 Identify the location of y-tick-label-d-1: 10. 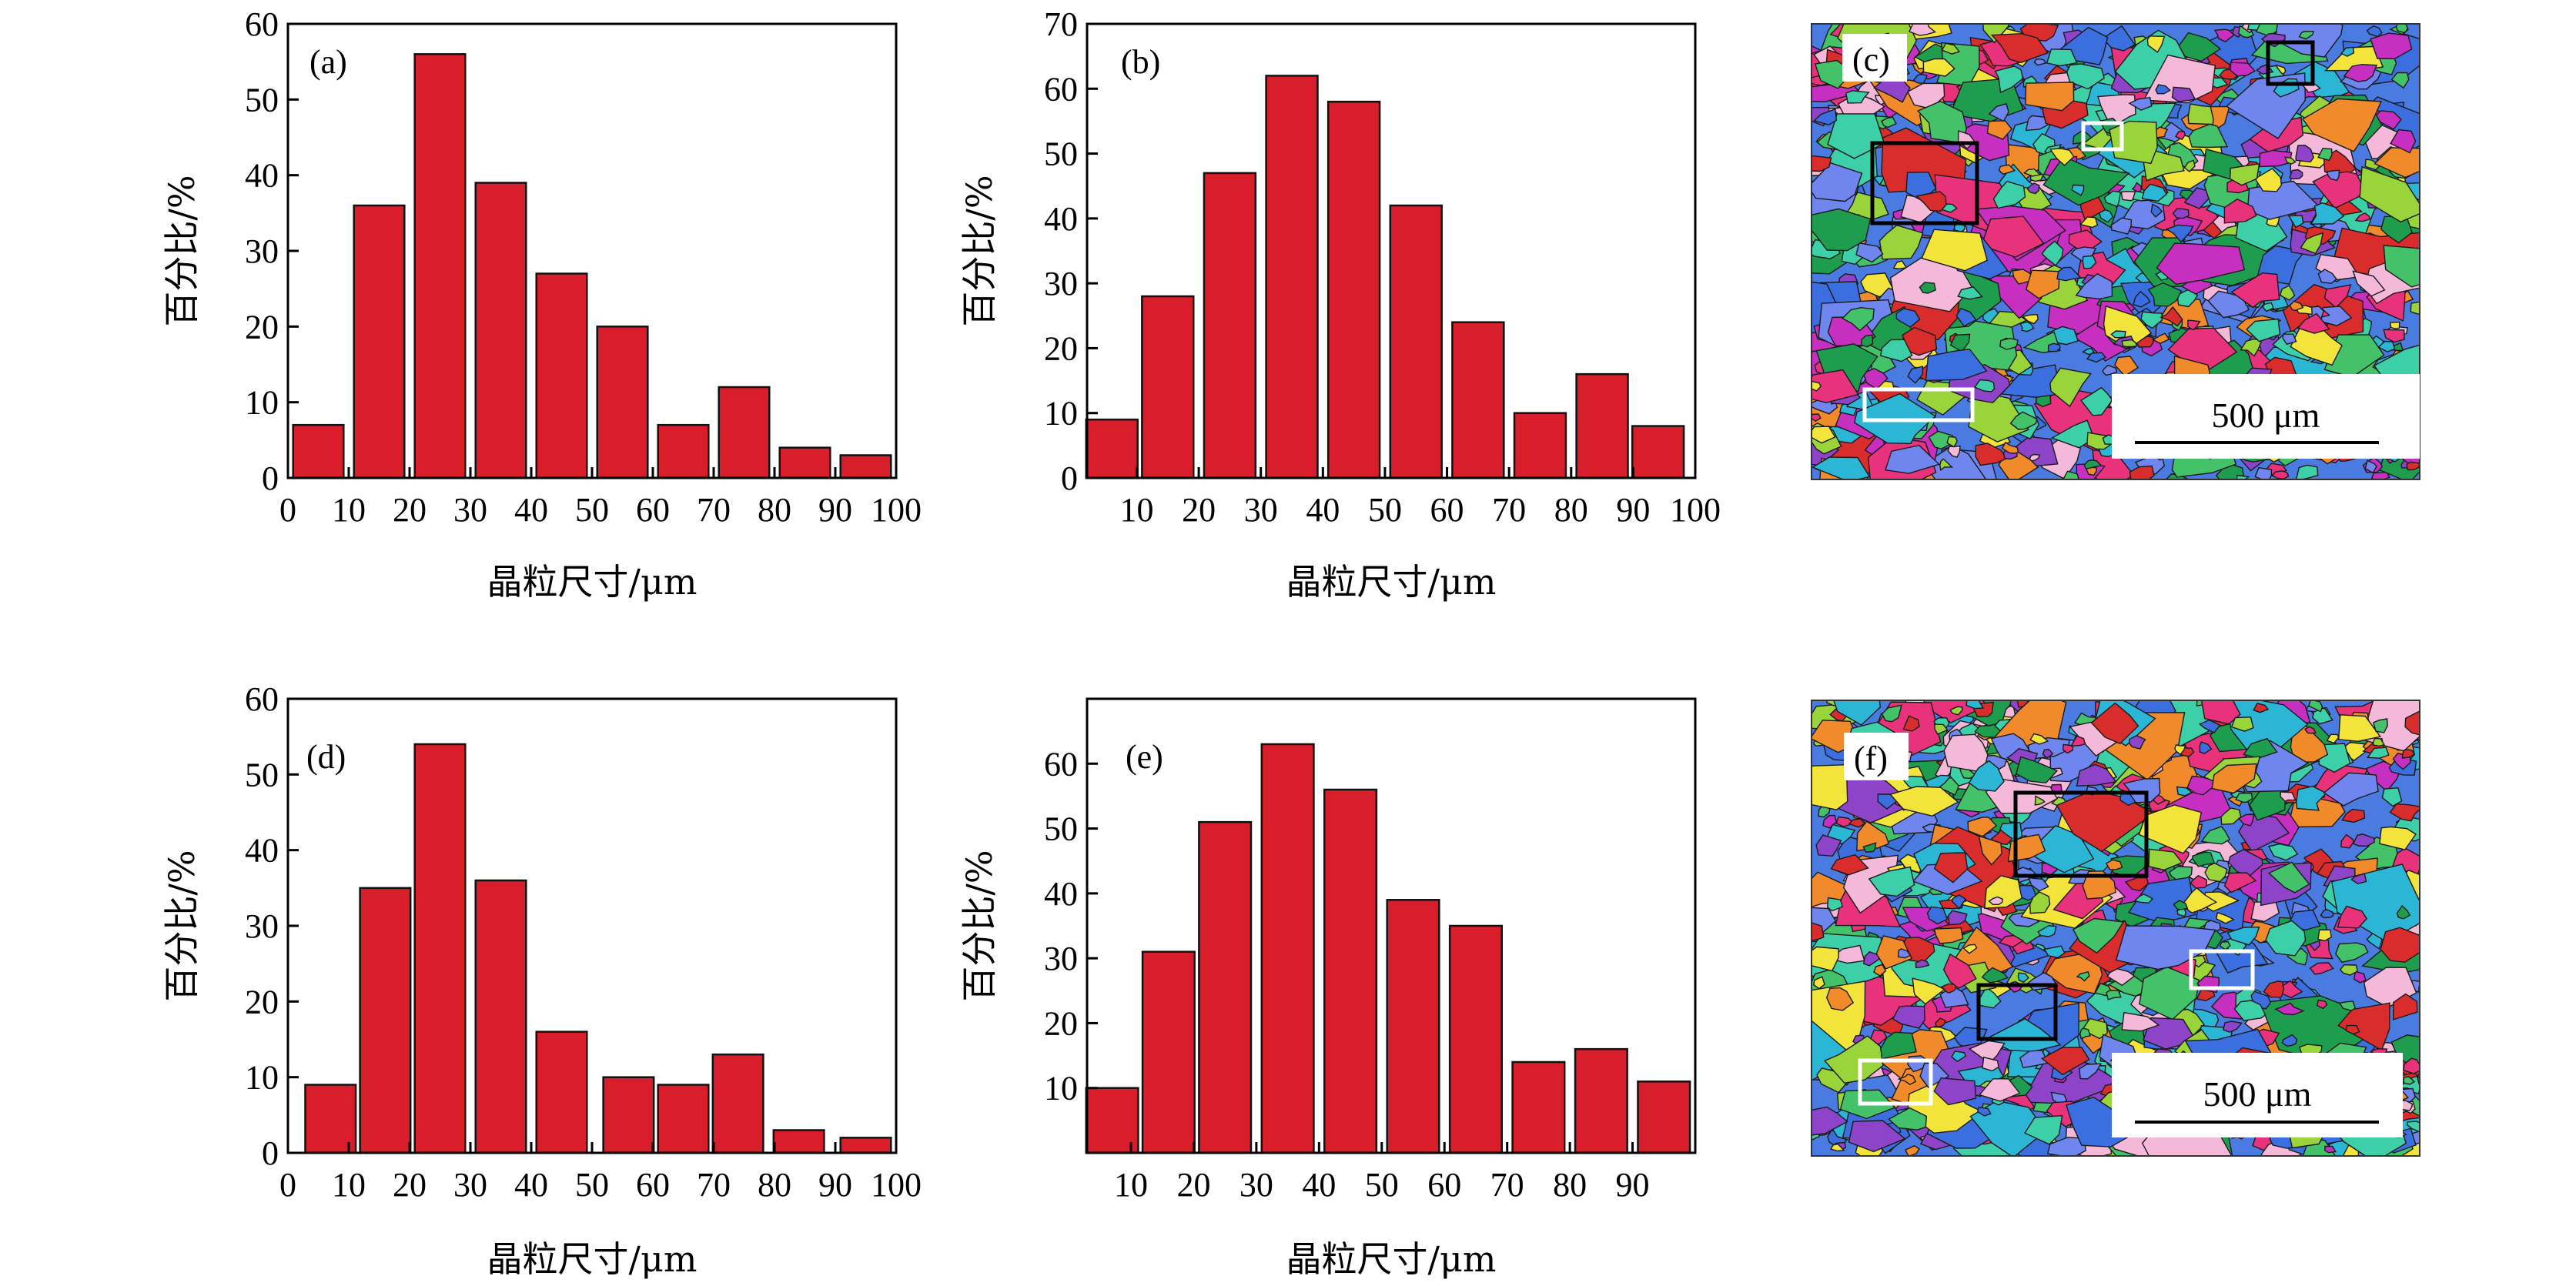
(262, 1078).